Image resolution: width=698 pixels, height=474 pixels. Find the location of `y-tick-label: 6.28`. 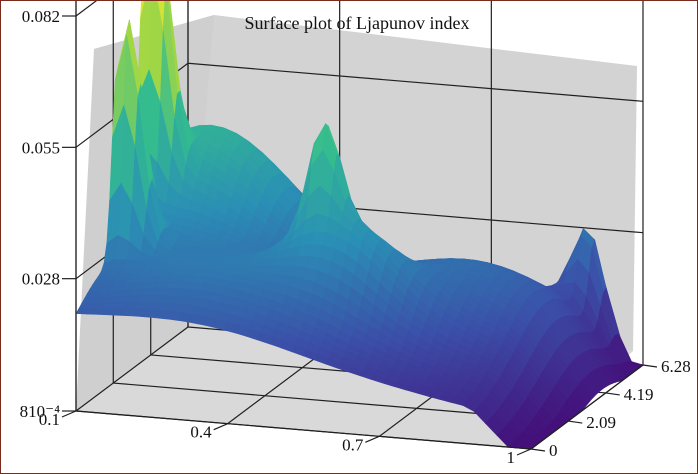

y-tick-label: 6.28 is located at coordinates (676, 366).